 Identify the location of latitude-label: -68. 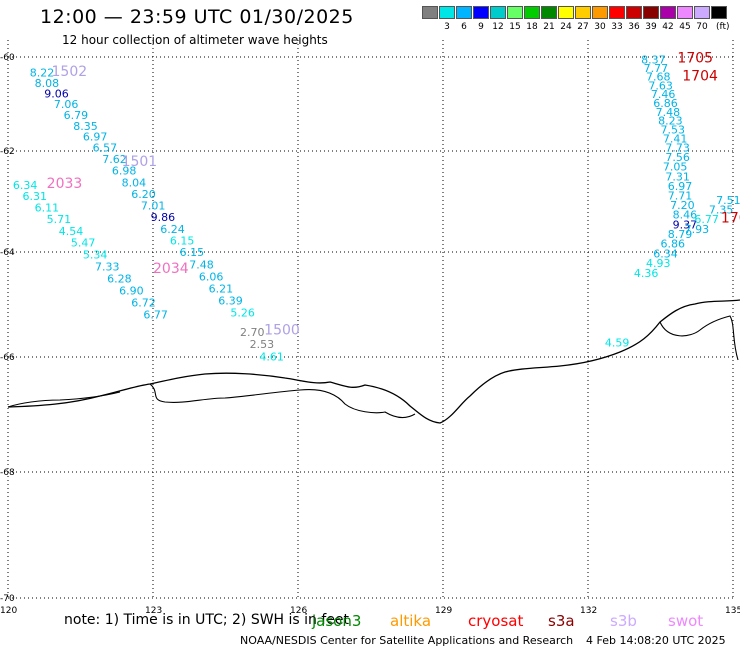
(7, 473).